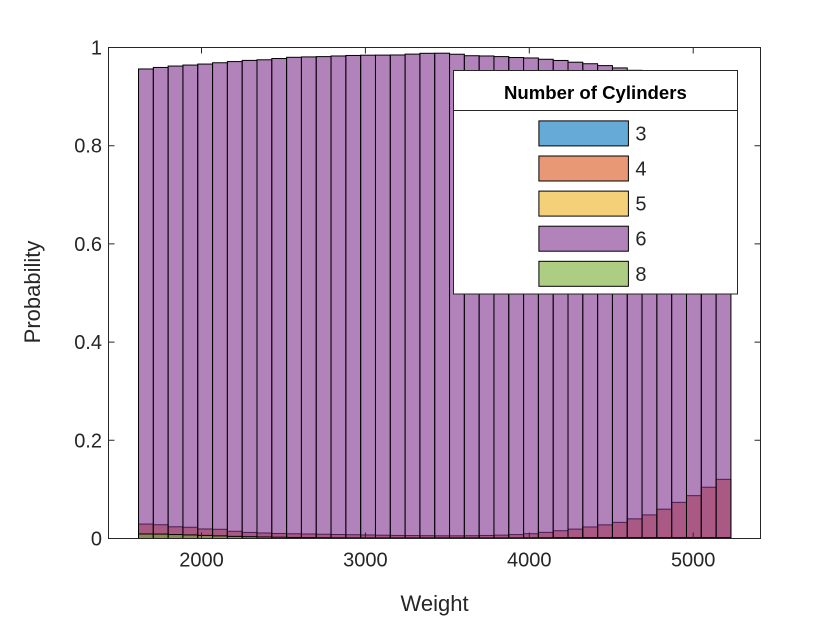 Image resolution: width=840 pixels, height=630 pixels. What do you see at coordinates (640, 240) in the screenshot?
I see `svg-text: 6` at bounding box center [640, 240].